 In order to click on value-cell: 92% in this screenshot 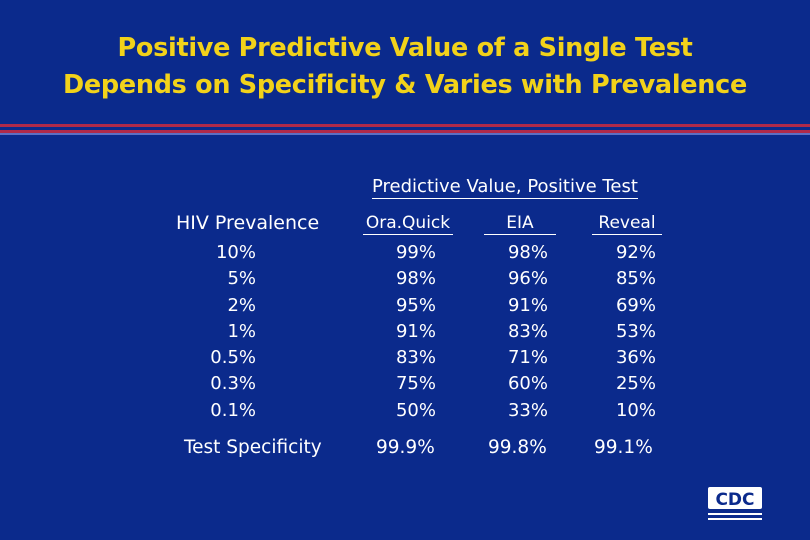, I will do `click(635, 252)`.